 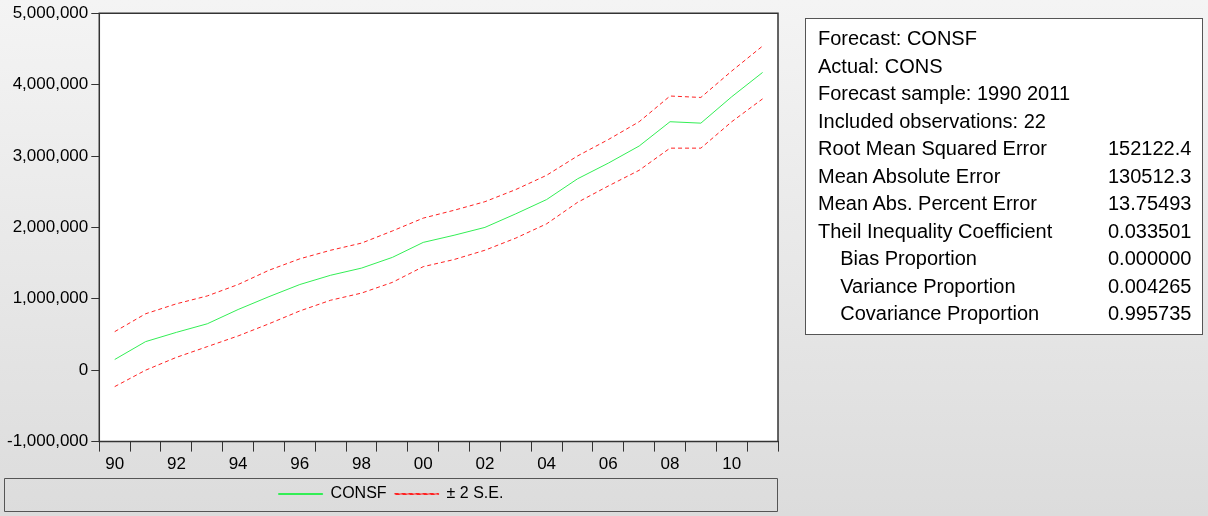 I want to click on text: 0.004265, so click(x=1150, y=285).